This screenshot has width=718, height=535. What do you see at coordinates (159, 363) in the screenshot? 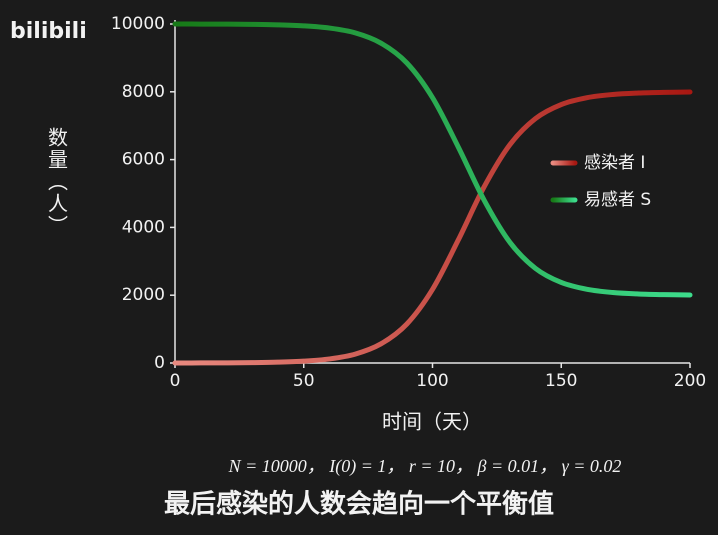
I see `y-tick-label: 0` at bounding box center [159, 363].